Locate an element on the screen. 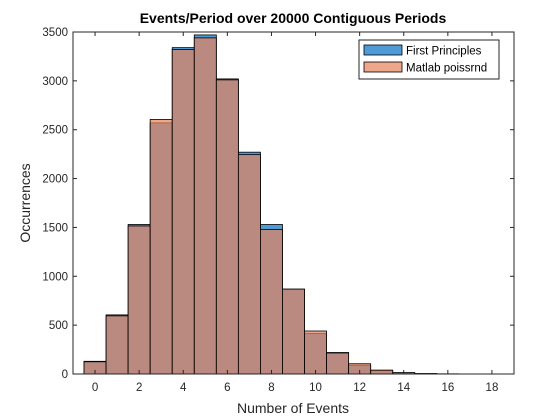 The height and width of the screenshot is (420, 560). y-tick-label: 1000 is located at coordinates (55, 277).